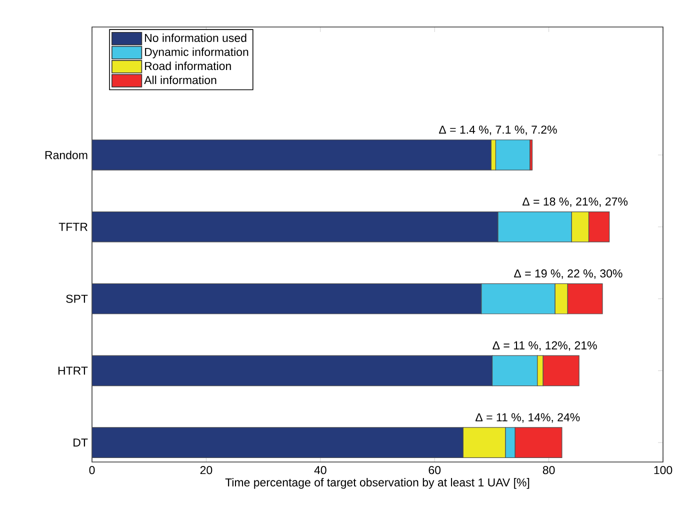 The width and height of the screenshot is (676, 523). What do you see at coordinates (73, 226) in the screenshot?
I see `y-tick-label: TFTR` at bounding box center [73, 226].